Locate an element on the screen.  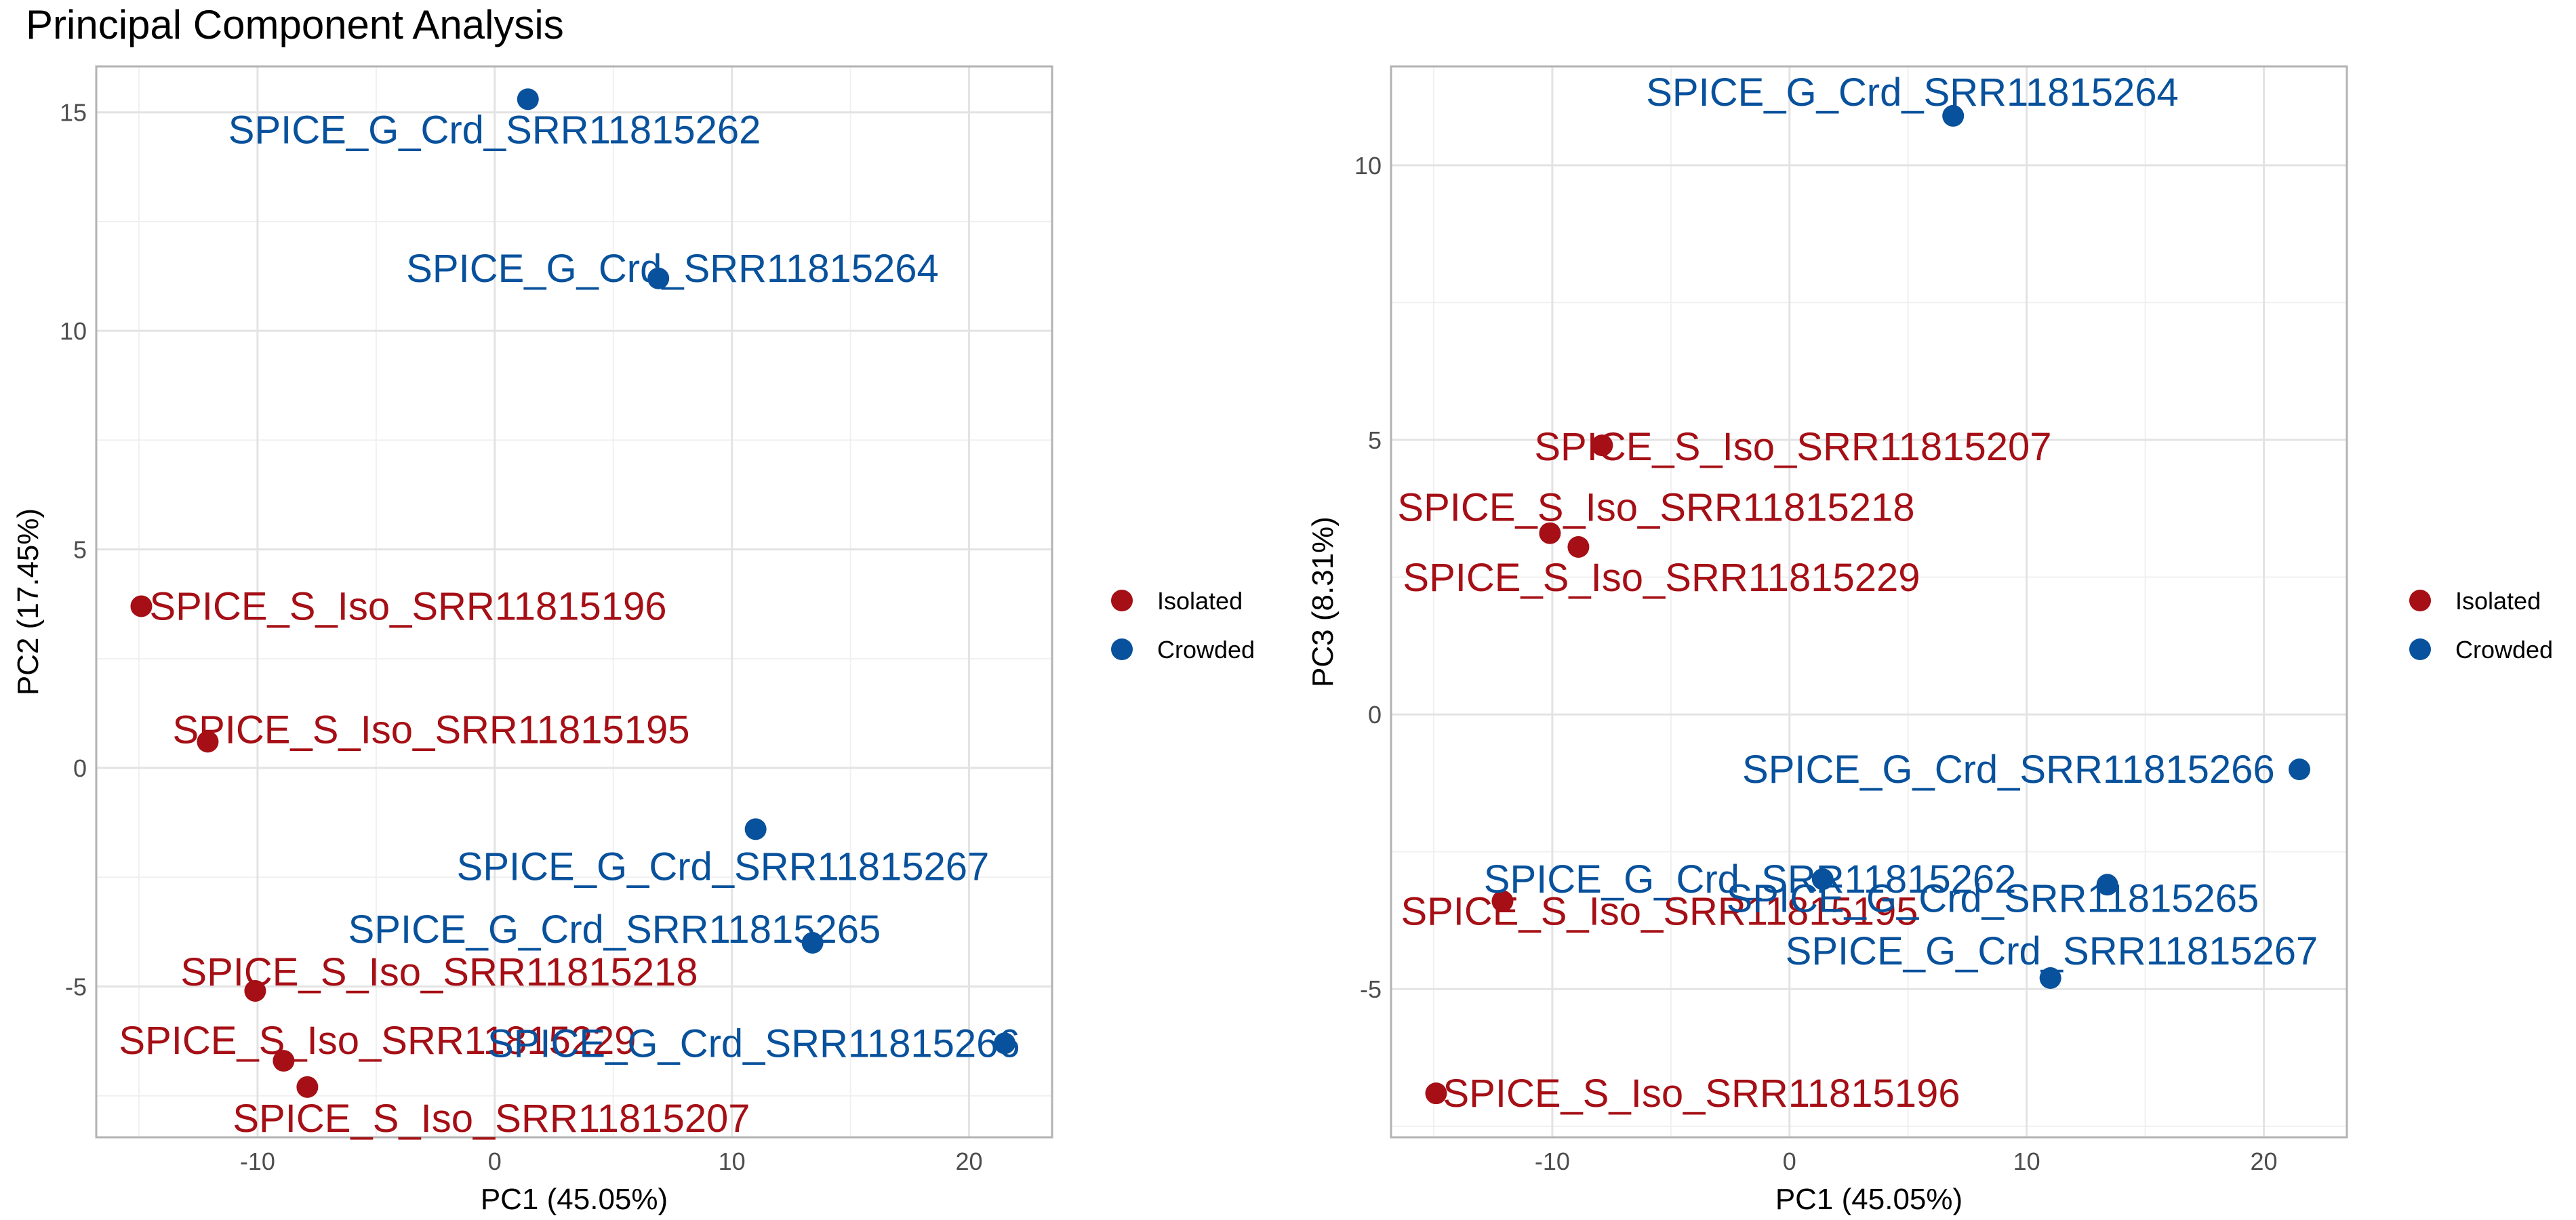
y-axis-title: PC3 (8.31%) is located at coordinates (1323, 601).